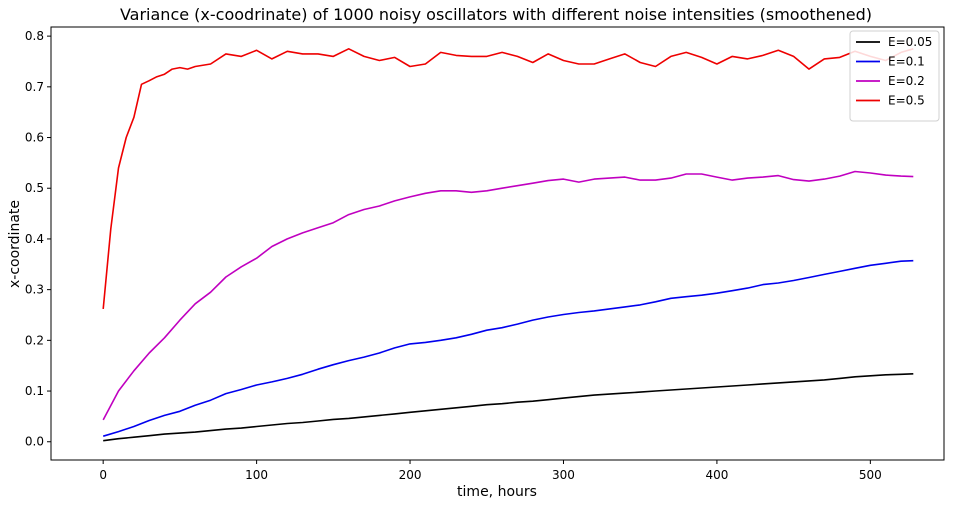 This screenshot has width=954, height=510. Describe the element at coordinates (34, 138) in the screenshot. I see `y-tick-label: 0.6` at that location.